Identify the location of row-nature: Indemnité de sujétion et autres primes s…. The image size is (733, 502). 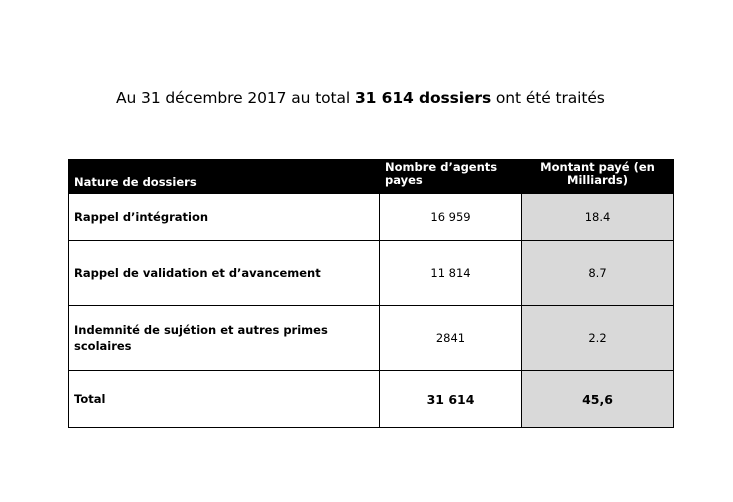
(224, 338).